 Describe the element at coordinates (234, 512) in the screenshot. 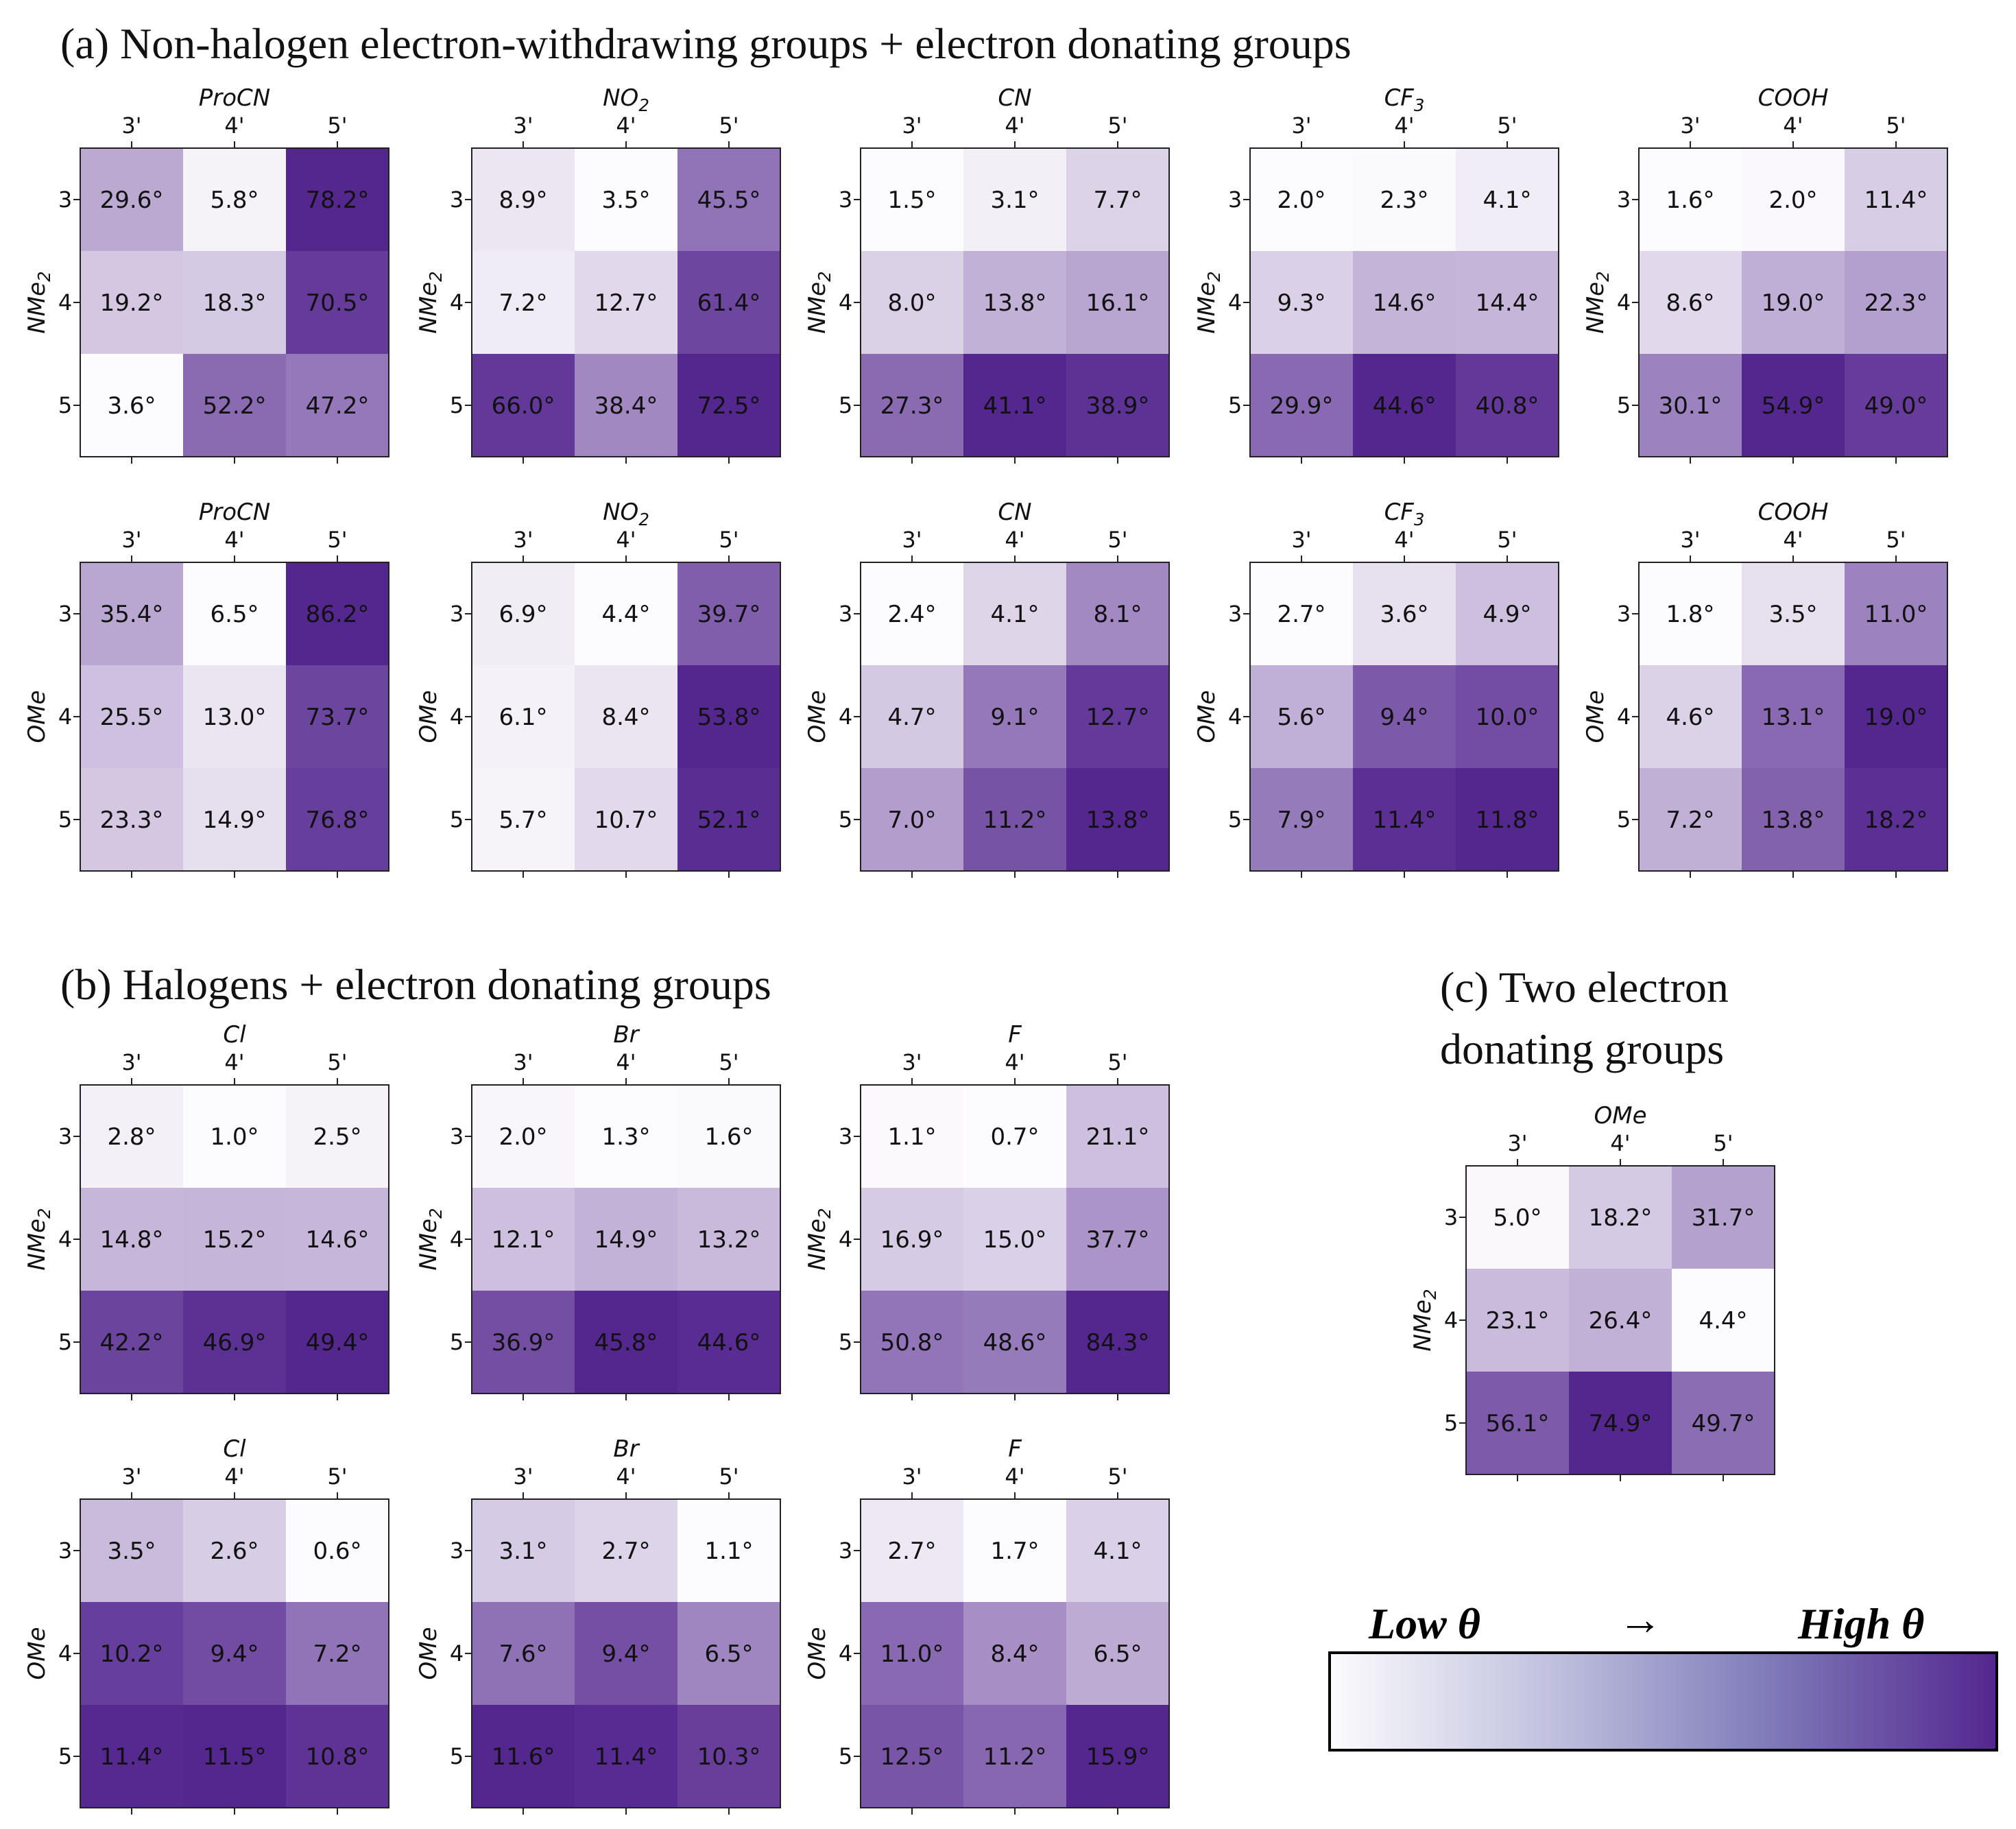

I see `heatmap-title: ProCN` at that location.